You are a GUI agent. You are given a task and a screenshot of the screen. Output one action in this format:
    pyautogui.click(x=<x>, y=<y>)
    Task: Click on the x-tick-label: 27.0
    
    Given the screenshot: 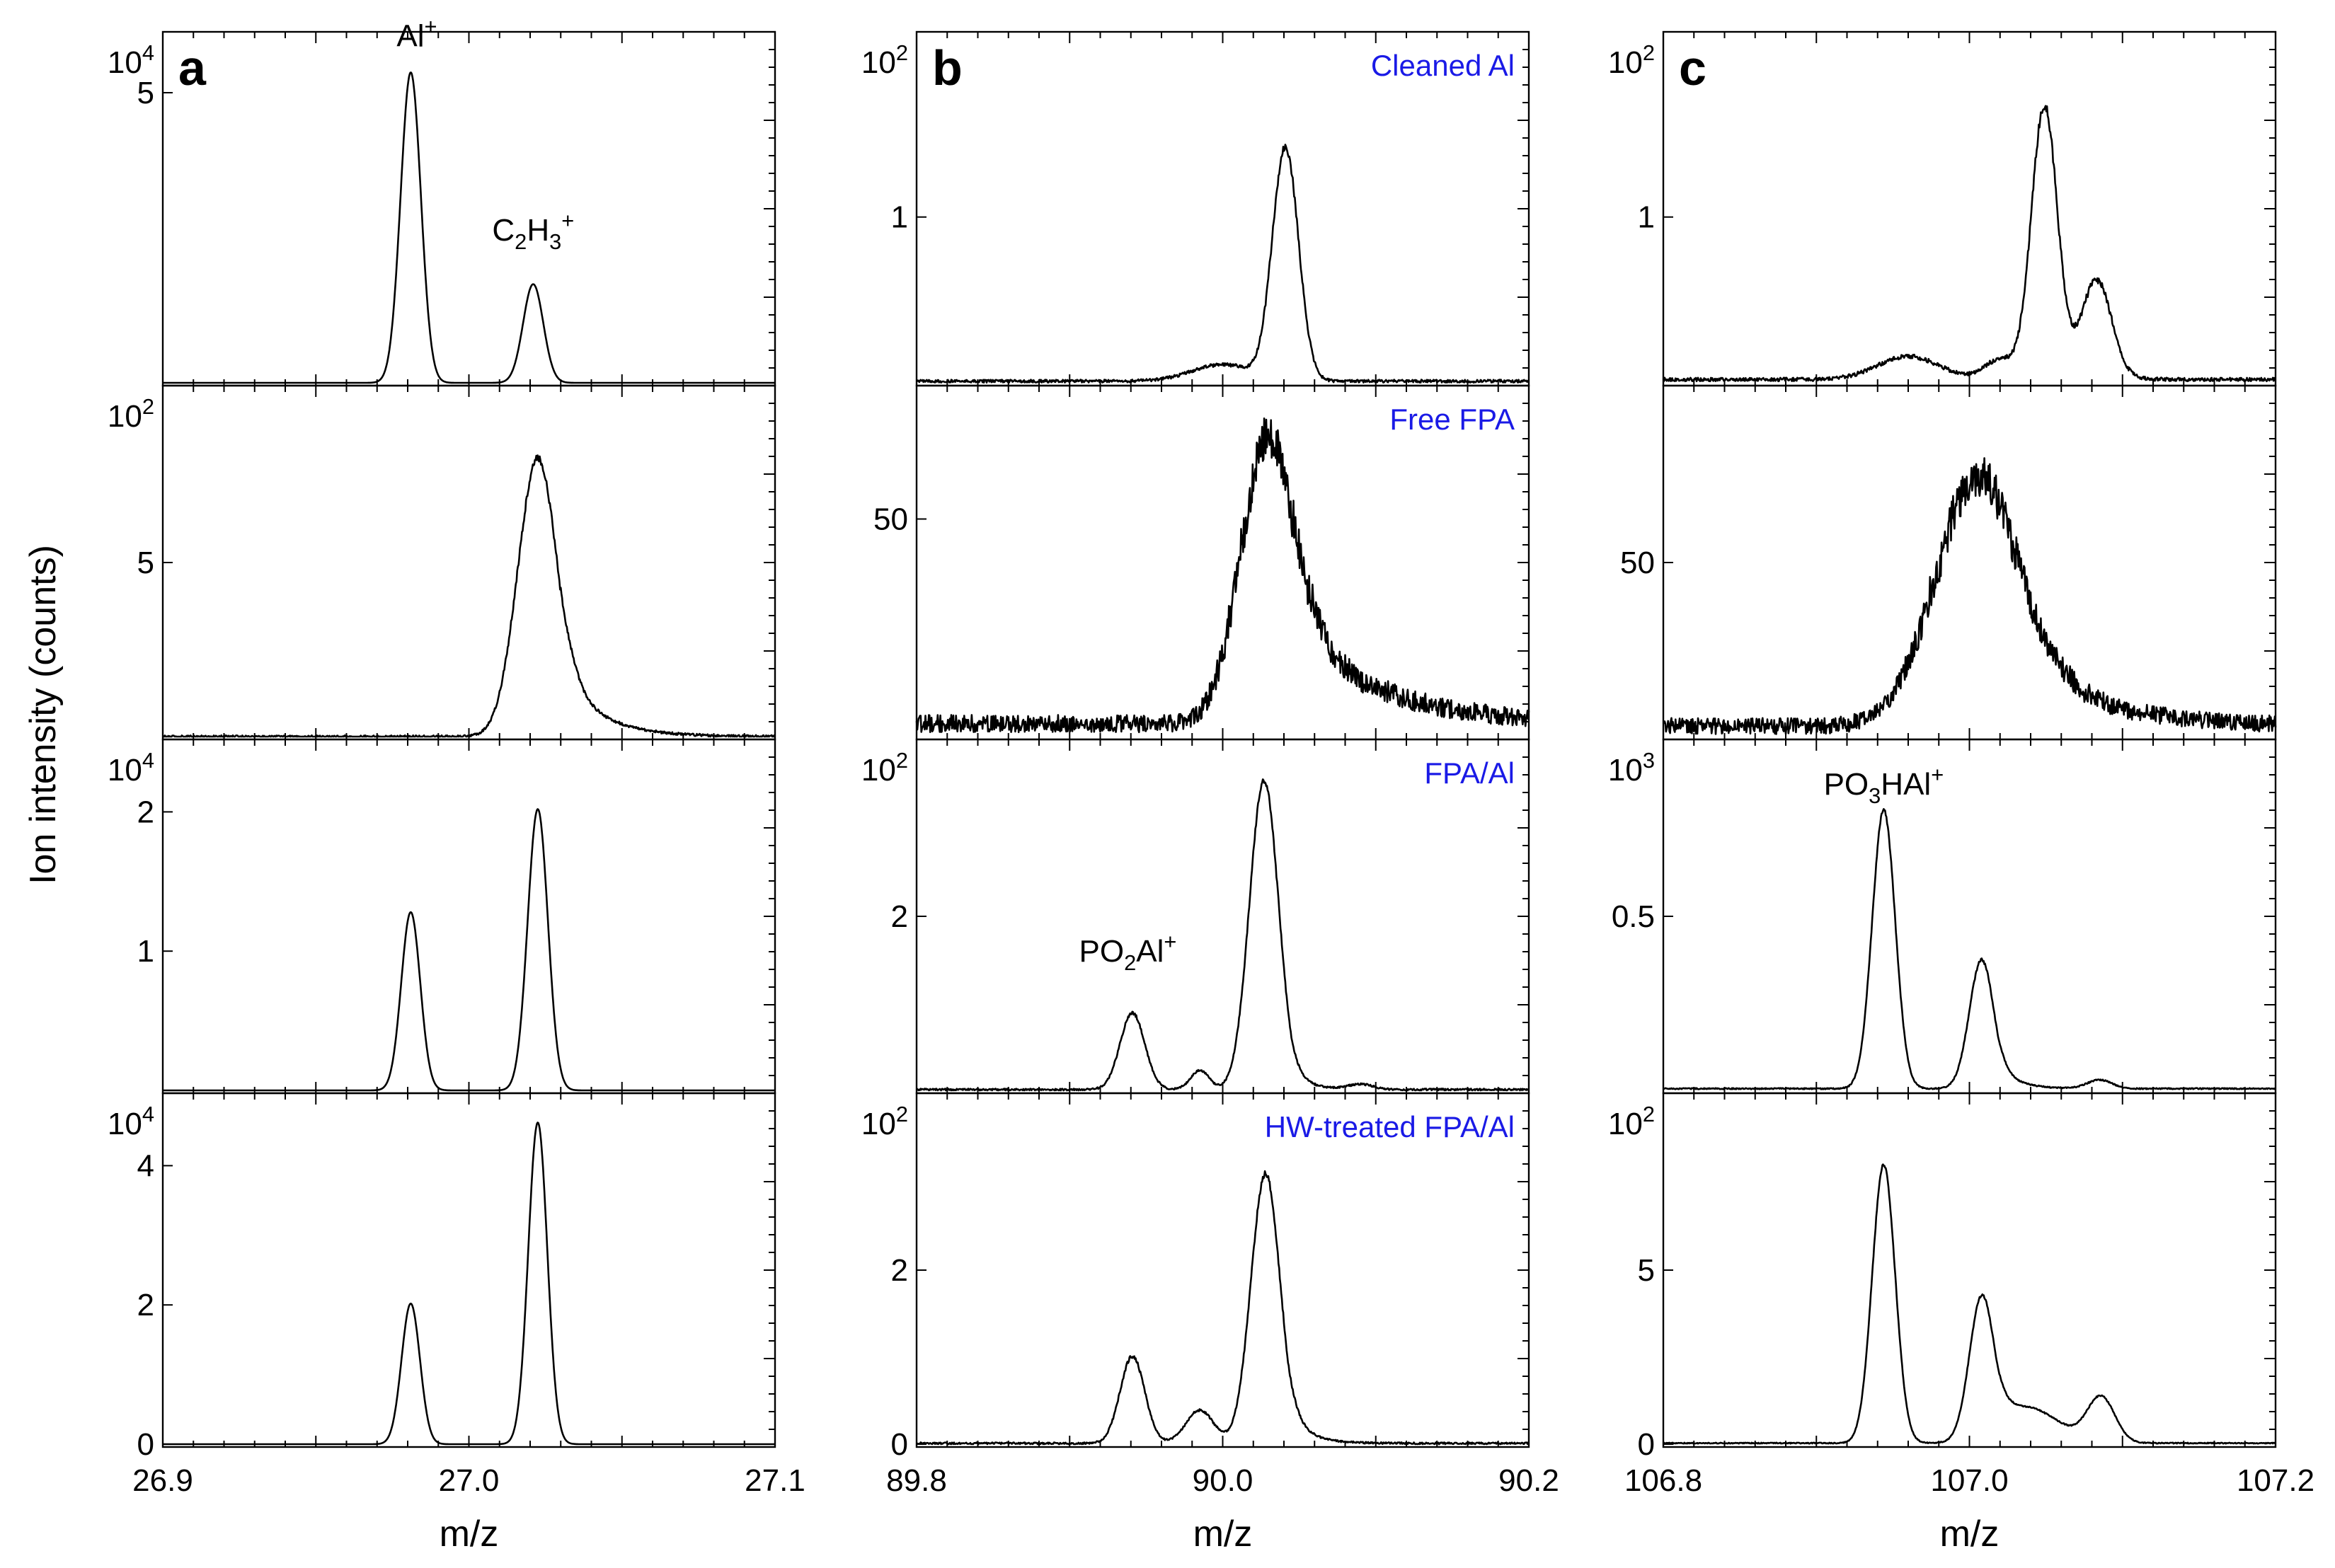 What is the action you would take?
    pyautogui.click(x=469, y=1480)
    